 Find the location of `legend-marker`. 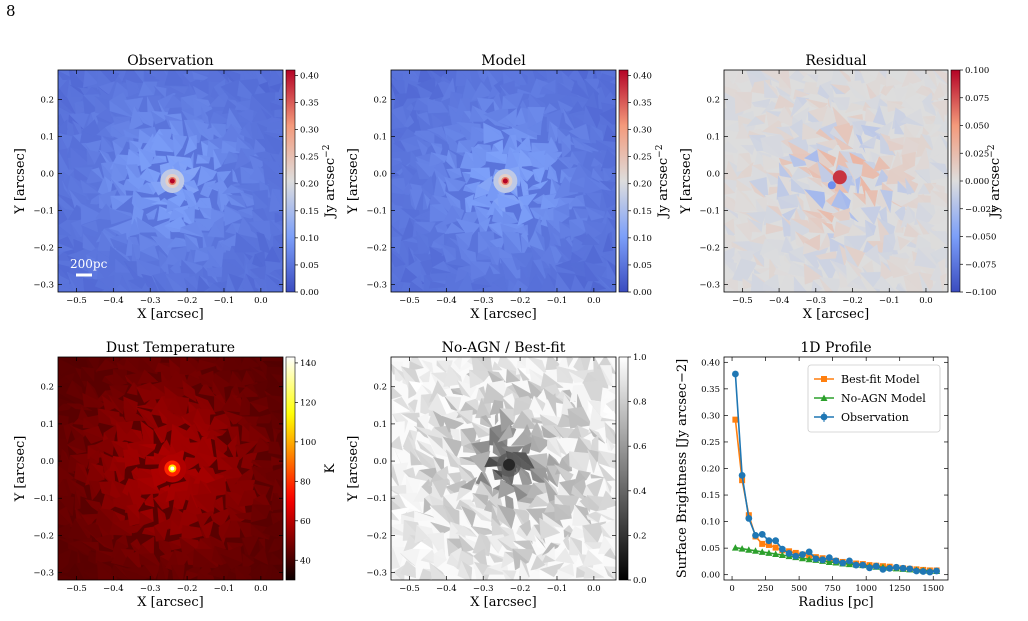

legend-marker is located at coordinates (824, 397).